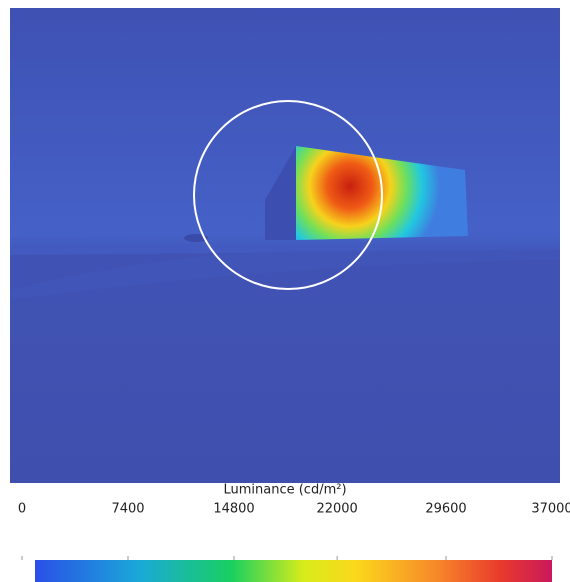  Describe the element at coordinates (233, 509) in the screenshot. I see `colorbar-tick-label: 14800` at that location.